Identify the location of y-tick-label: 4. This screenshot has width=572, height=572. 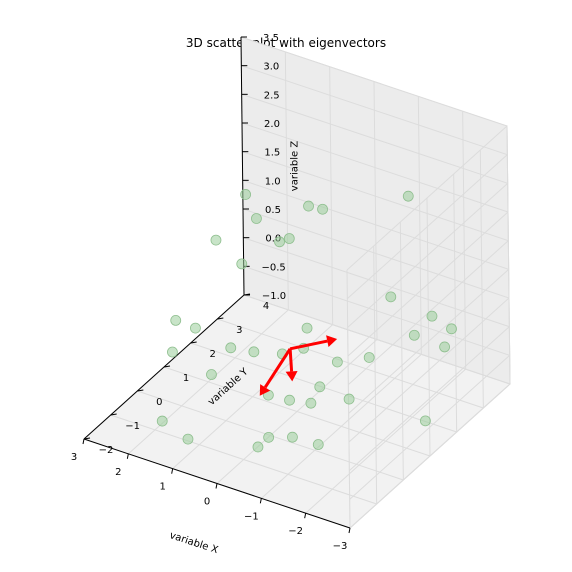
(266, 306).